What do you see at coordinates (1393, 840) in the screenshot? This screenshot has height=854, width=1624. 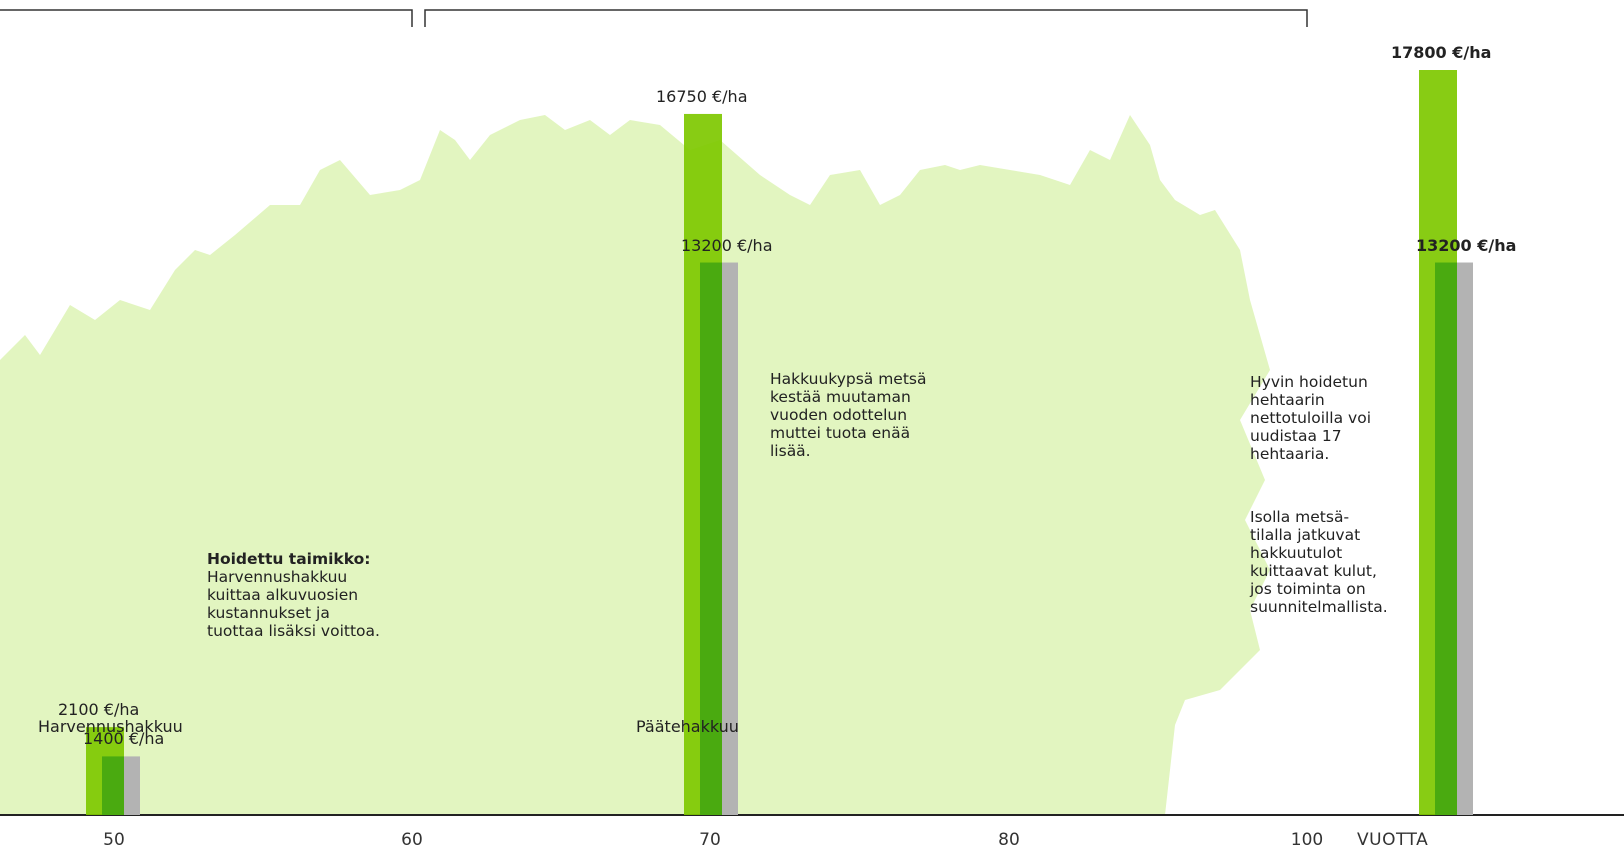 I see `x-axis-unit-label: VUOTTA` at bounding box center [1393, 840].